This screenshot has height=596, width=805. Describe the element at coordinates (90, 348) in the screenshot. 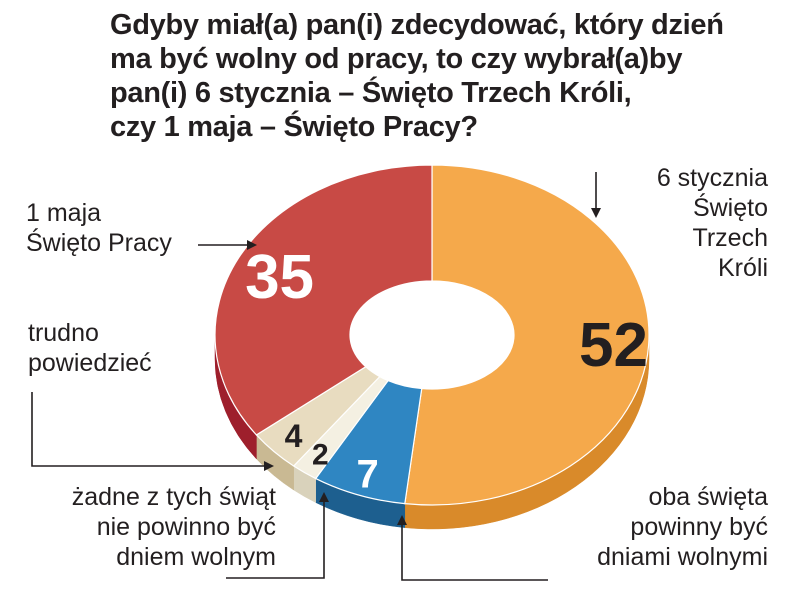

I see `label-trudno-powiedziec: trudno powiedzieć` at that location.